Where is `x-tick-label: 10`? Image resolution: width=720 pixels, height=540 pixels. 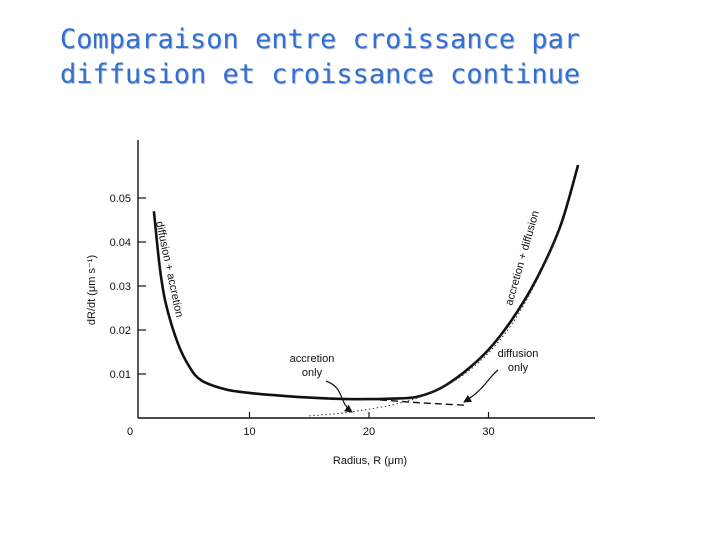 x-tick-label: 10 is located at coordinates (249, 432).